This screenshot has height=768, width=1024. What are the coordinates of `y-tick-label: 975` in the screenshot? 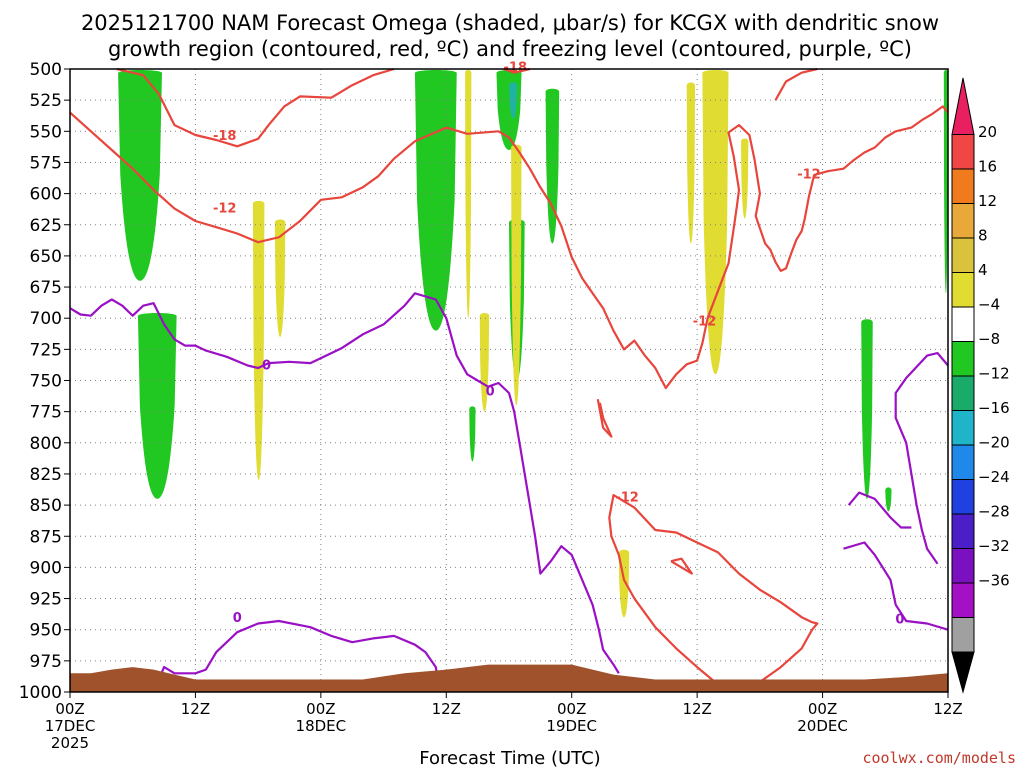 It's located at (46, 662).